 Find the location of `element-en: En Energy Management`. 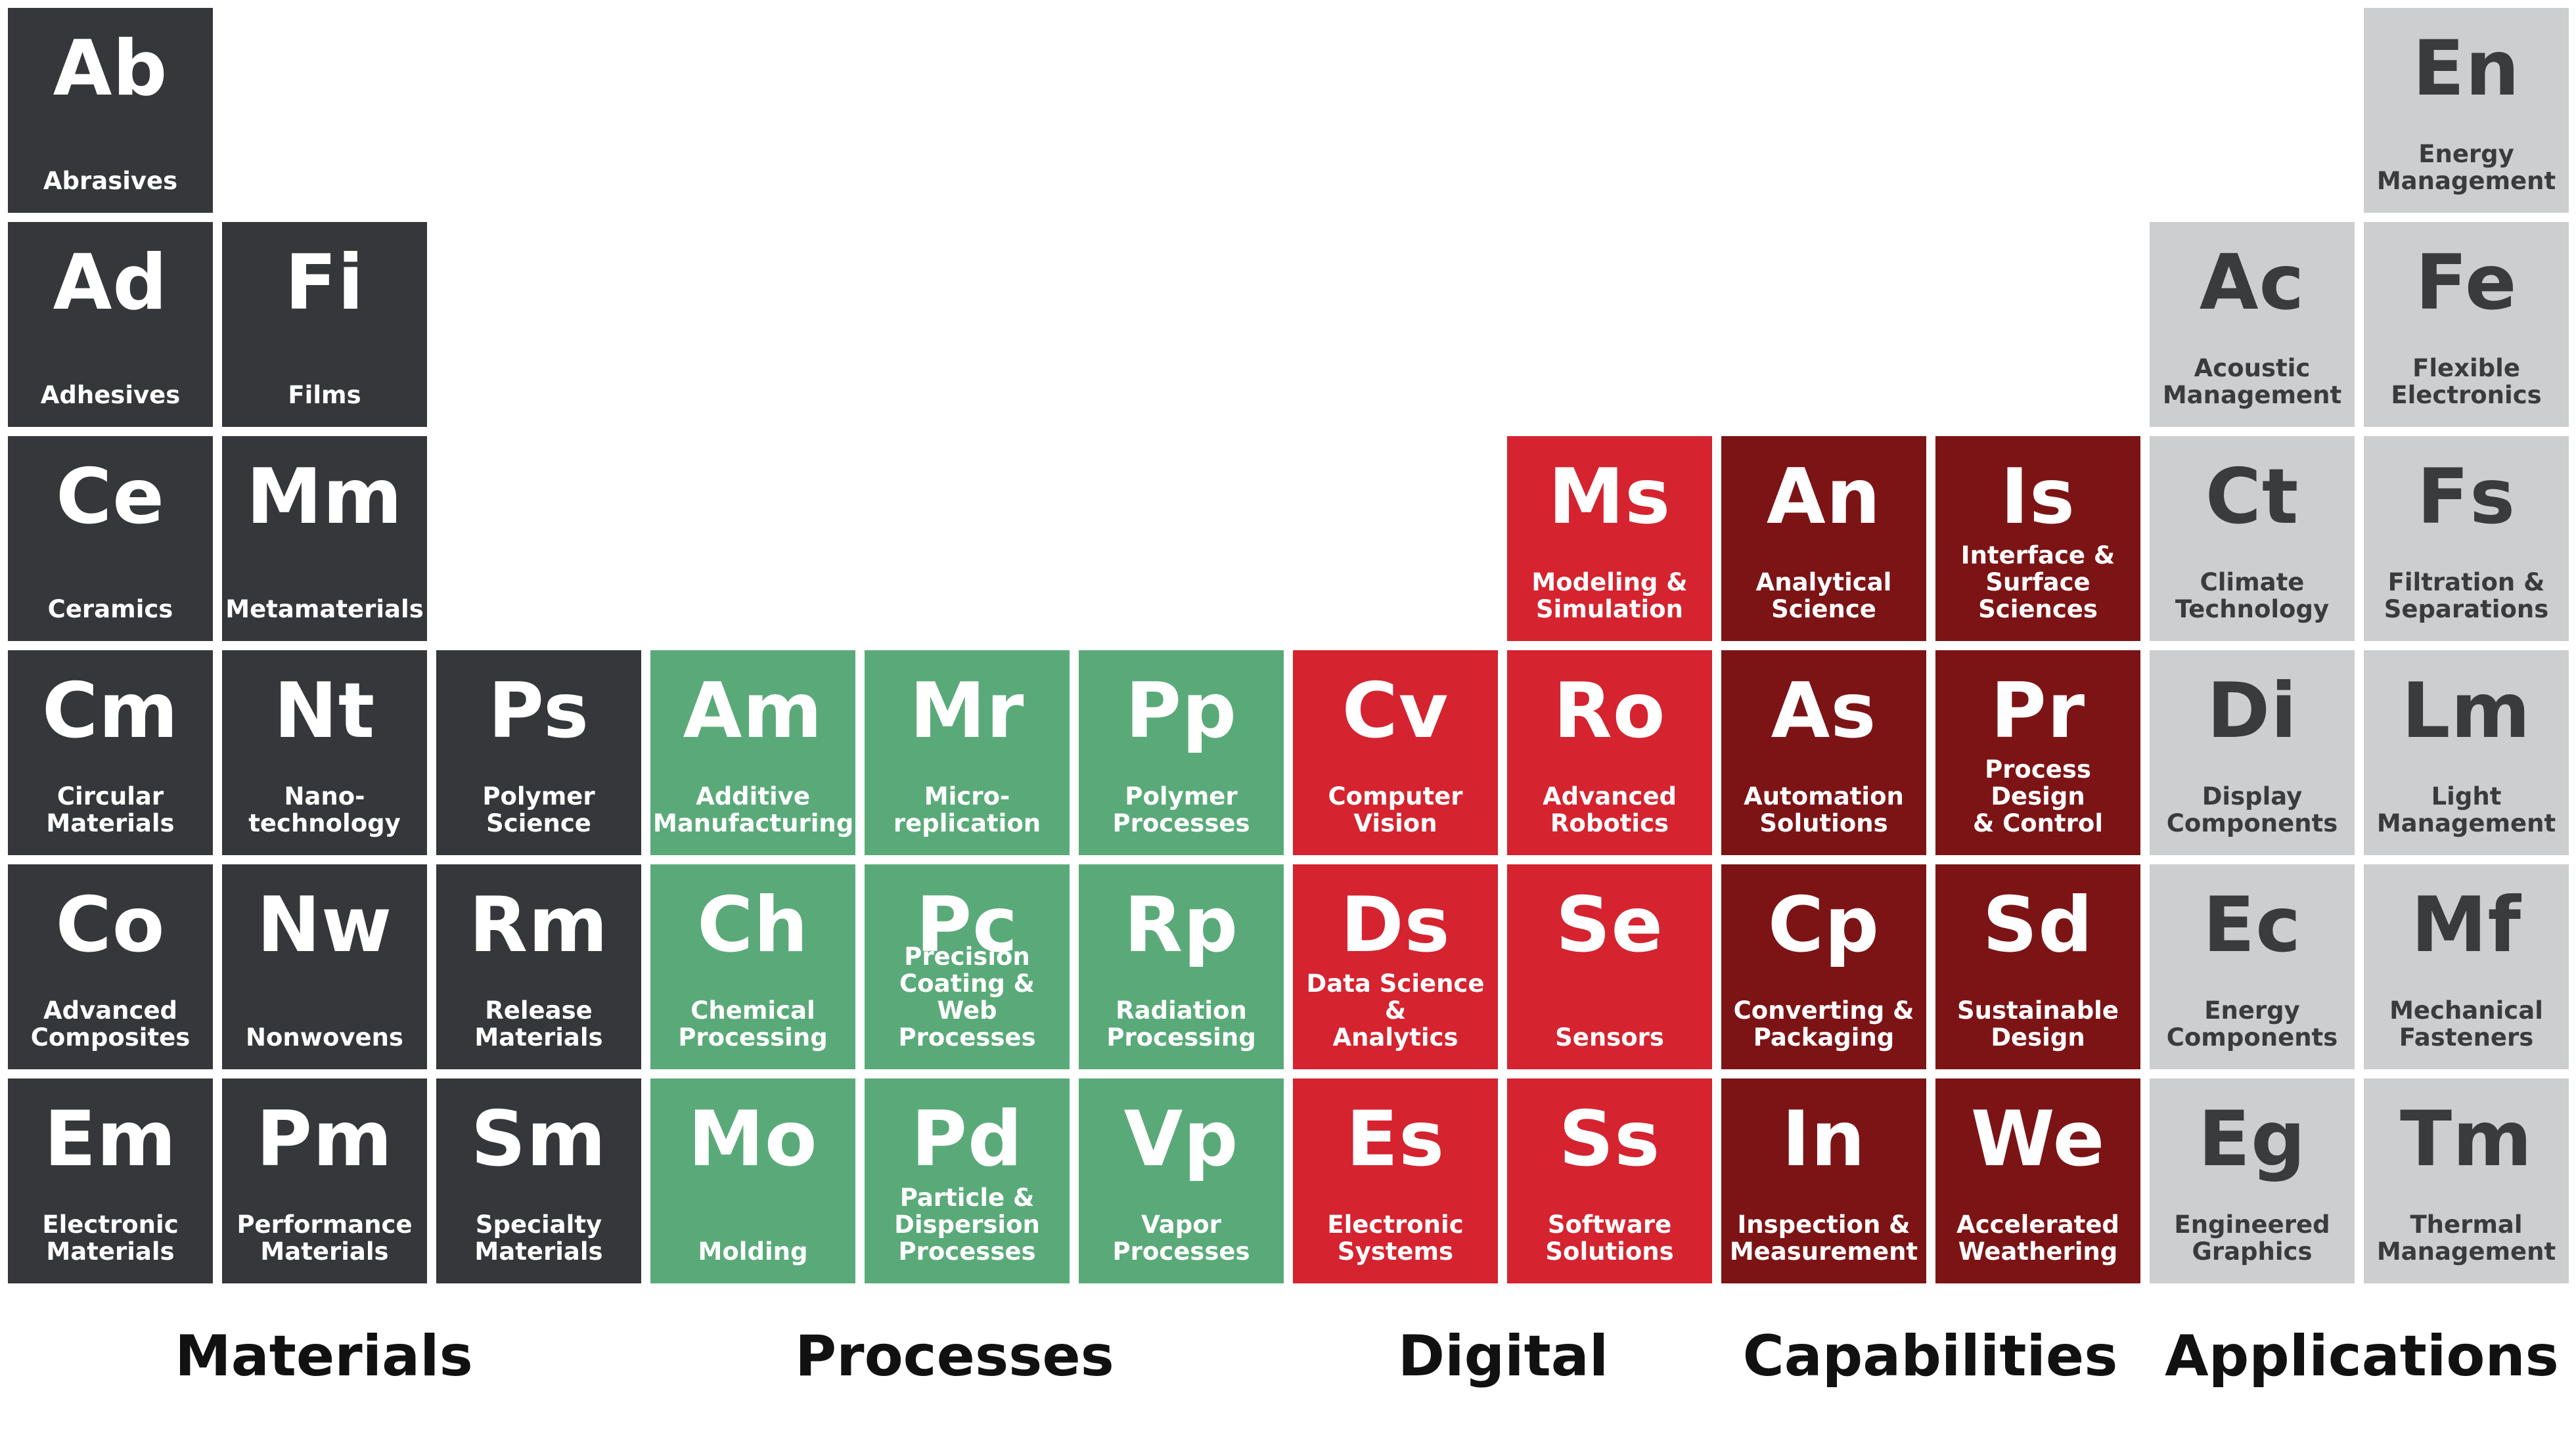

element-en: En Energy Management is located at coordinates (2466, 110).